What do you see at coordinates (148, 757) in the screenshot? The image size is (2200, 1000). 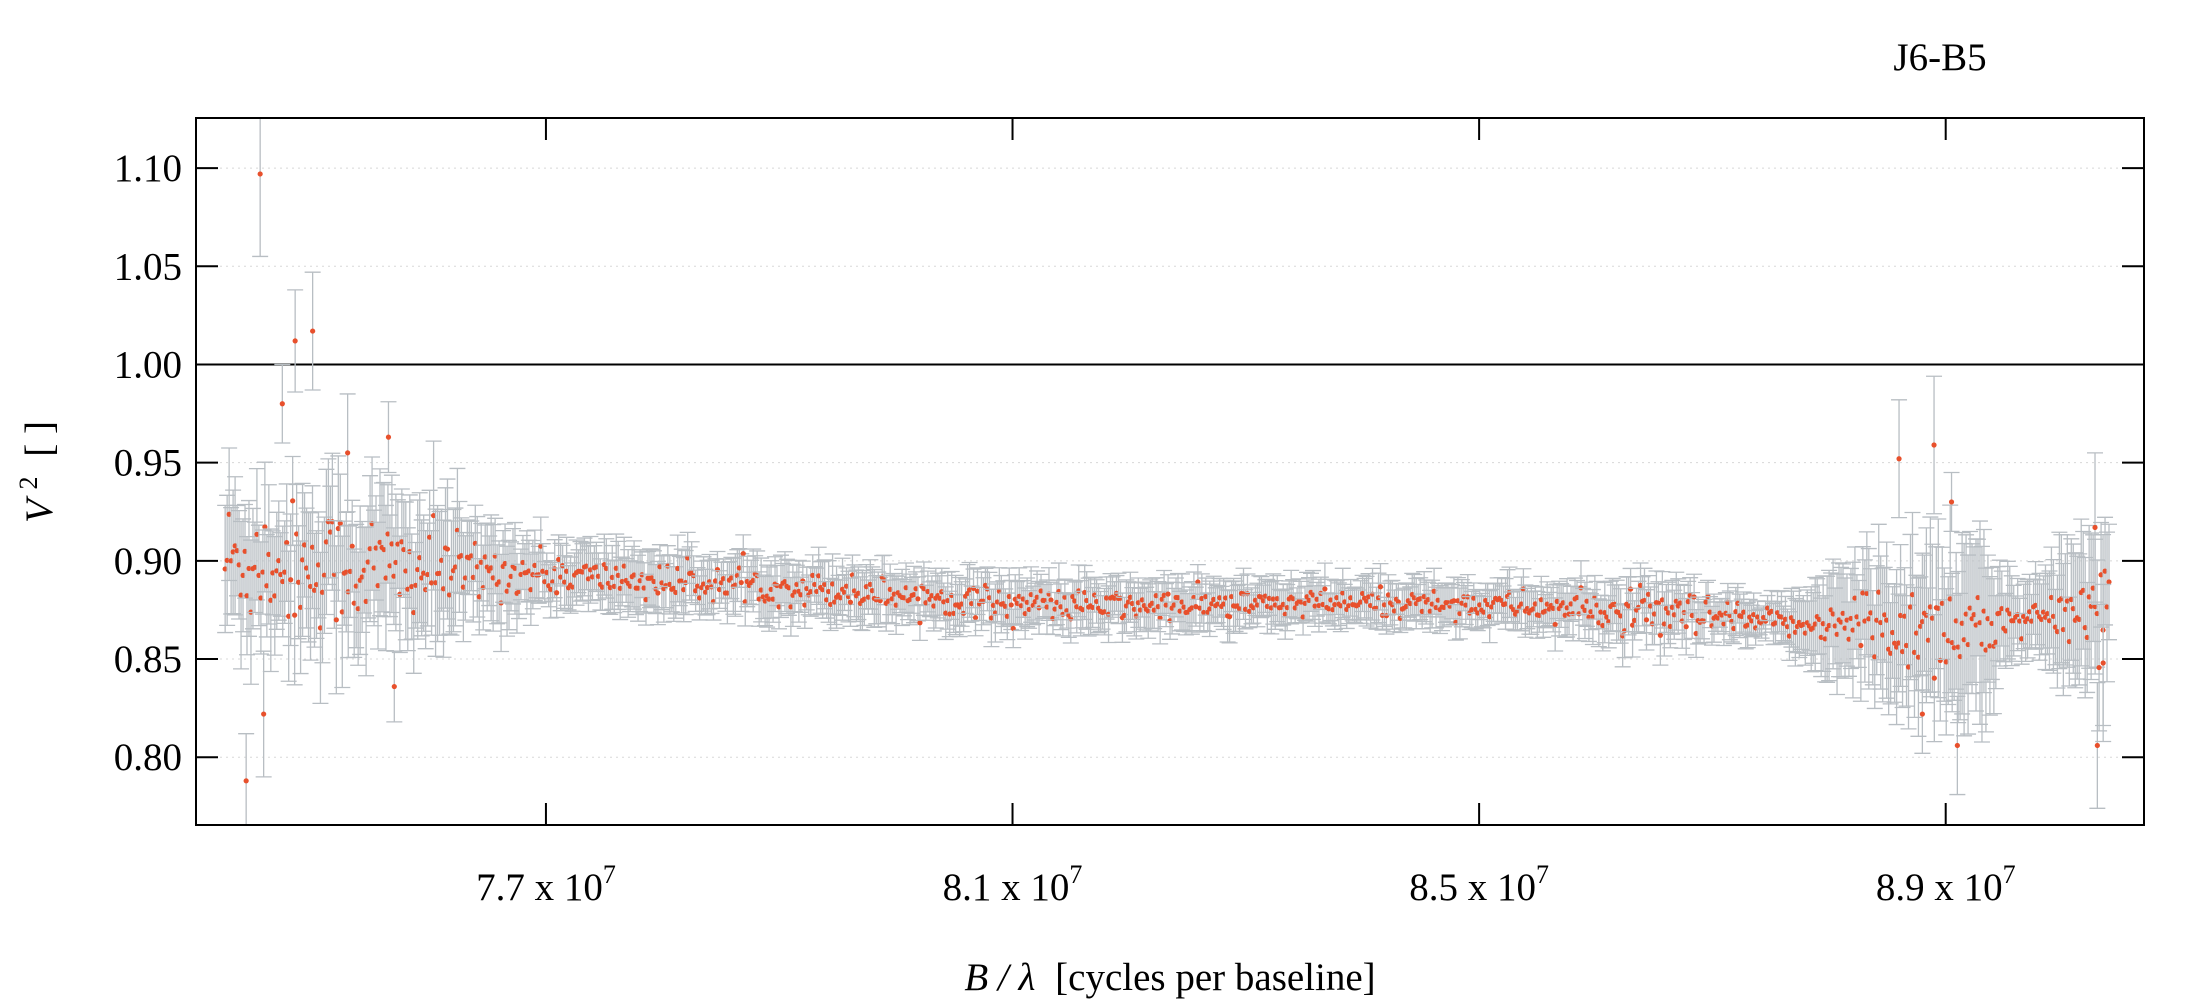 I see `y-tick-label: 0.80` at bounding box center [148, 757].